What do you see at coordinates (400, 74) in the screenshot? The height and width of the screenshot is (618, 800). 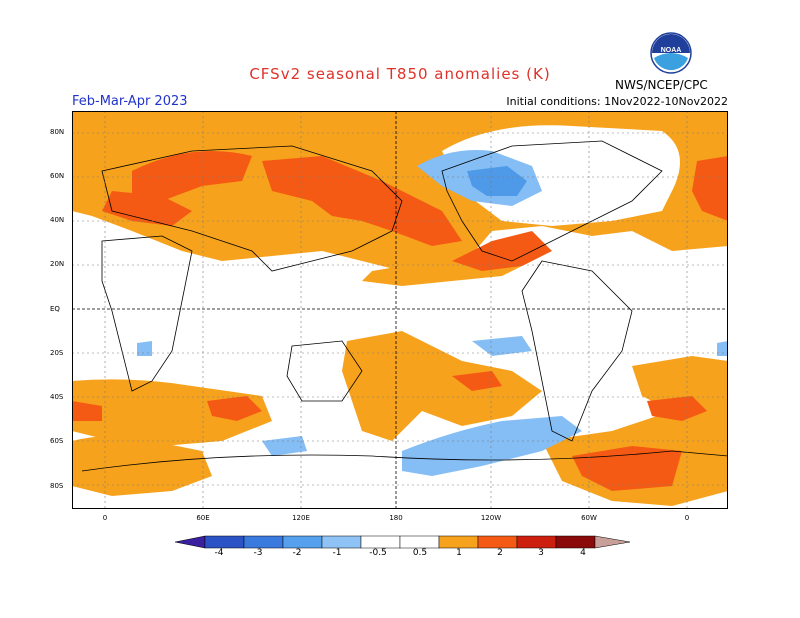 I see `page-title: CFSv2 seasonal T850 anomalies (K)` at bounding box center [400, 74].